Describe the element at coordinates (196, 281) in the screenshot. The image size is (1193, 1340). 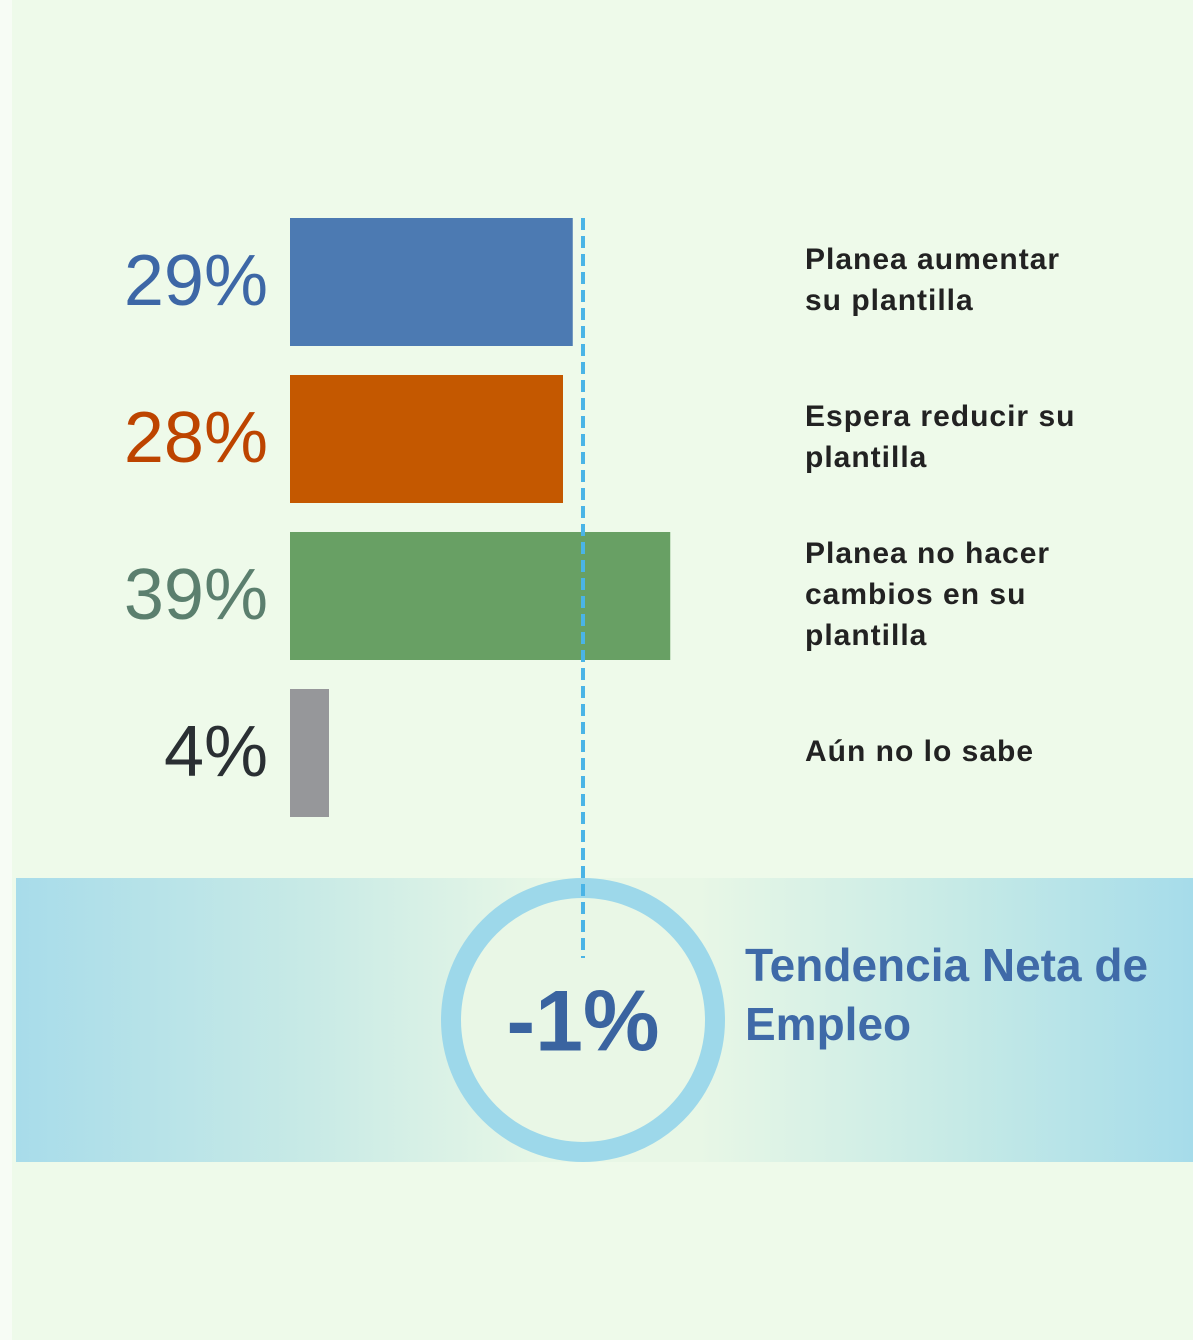
I see `value-label: 29%` at that location.